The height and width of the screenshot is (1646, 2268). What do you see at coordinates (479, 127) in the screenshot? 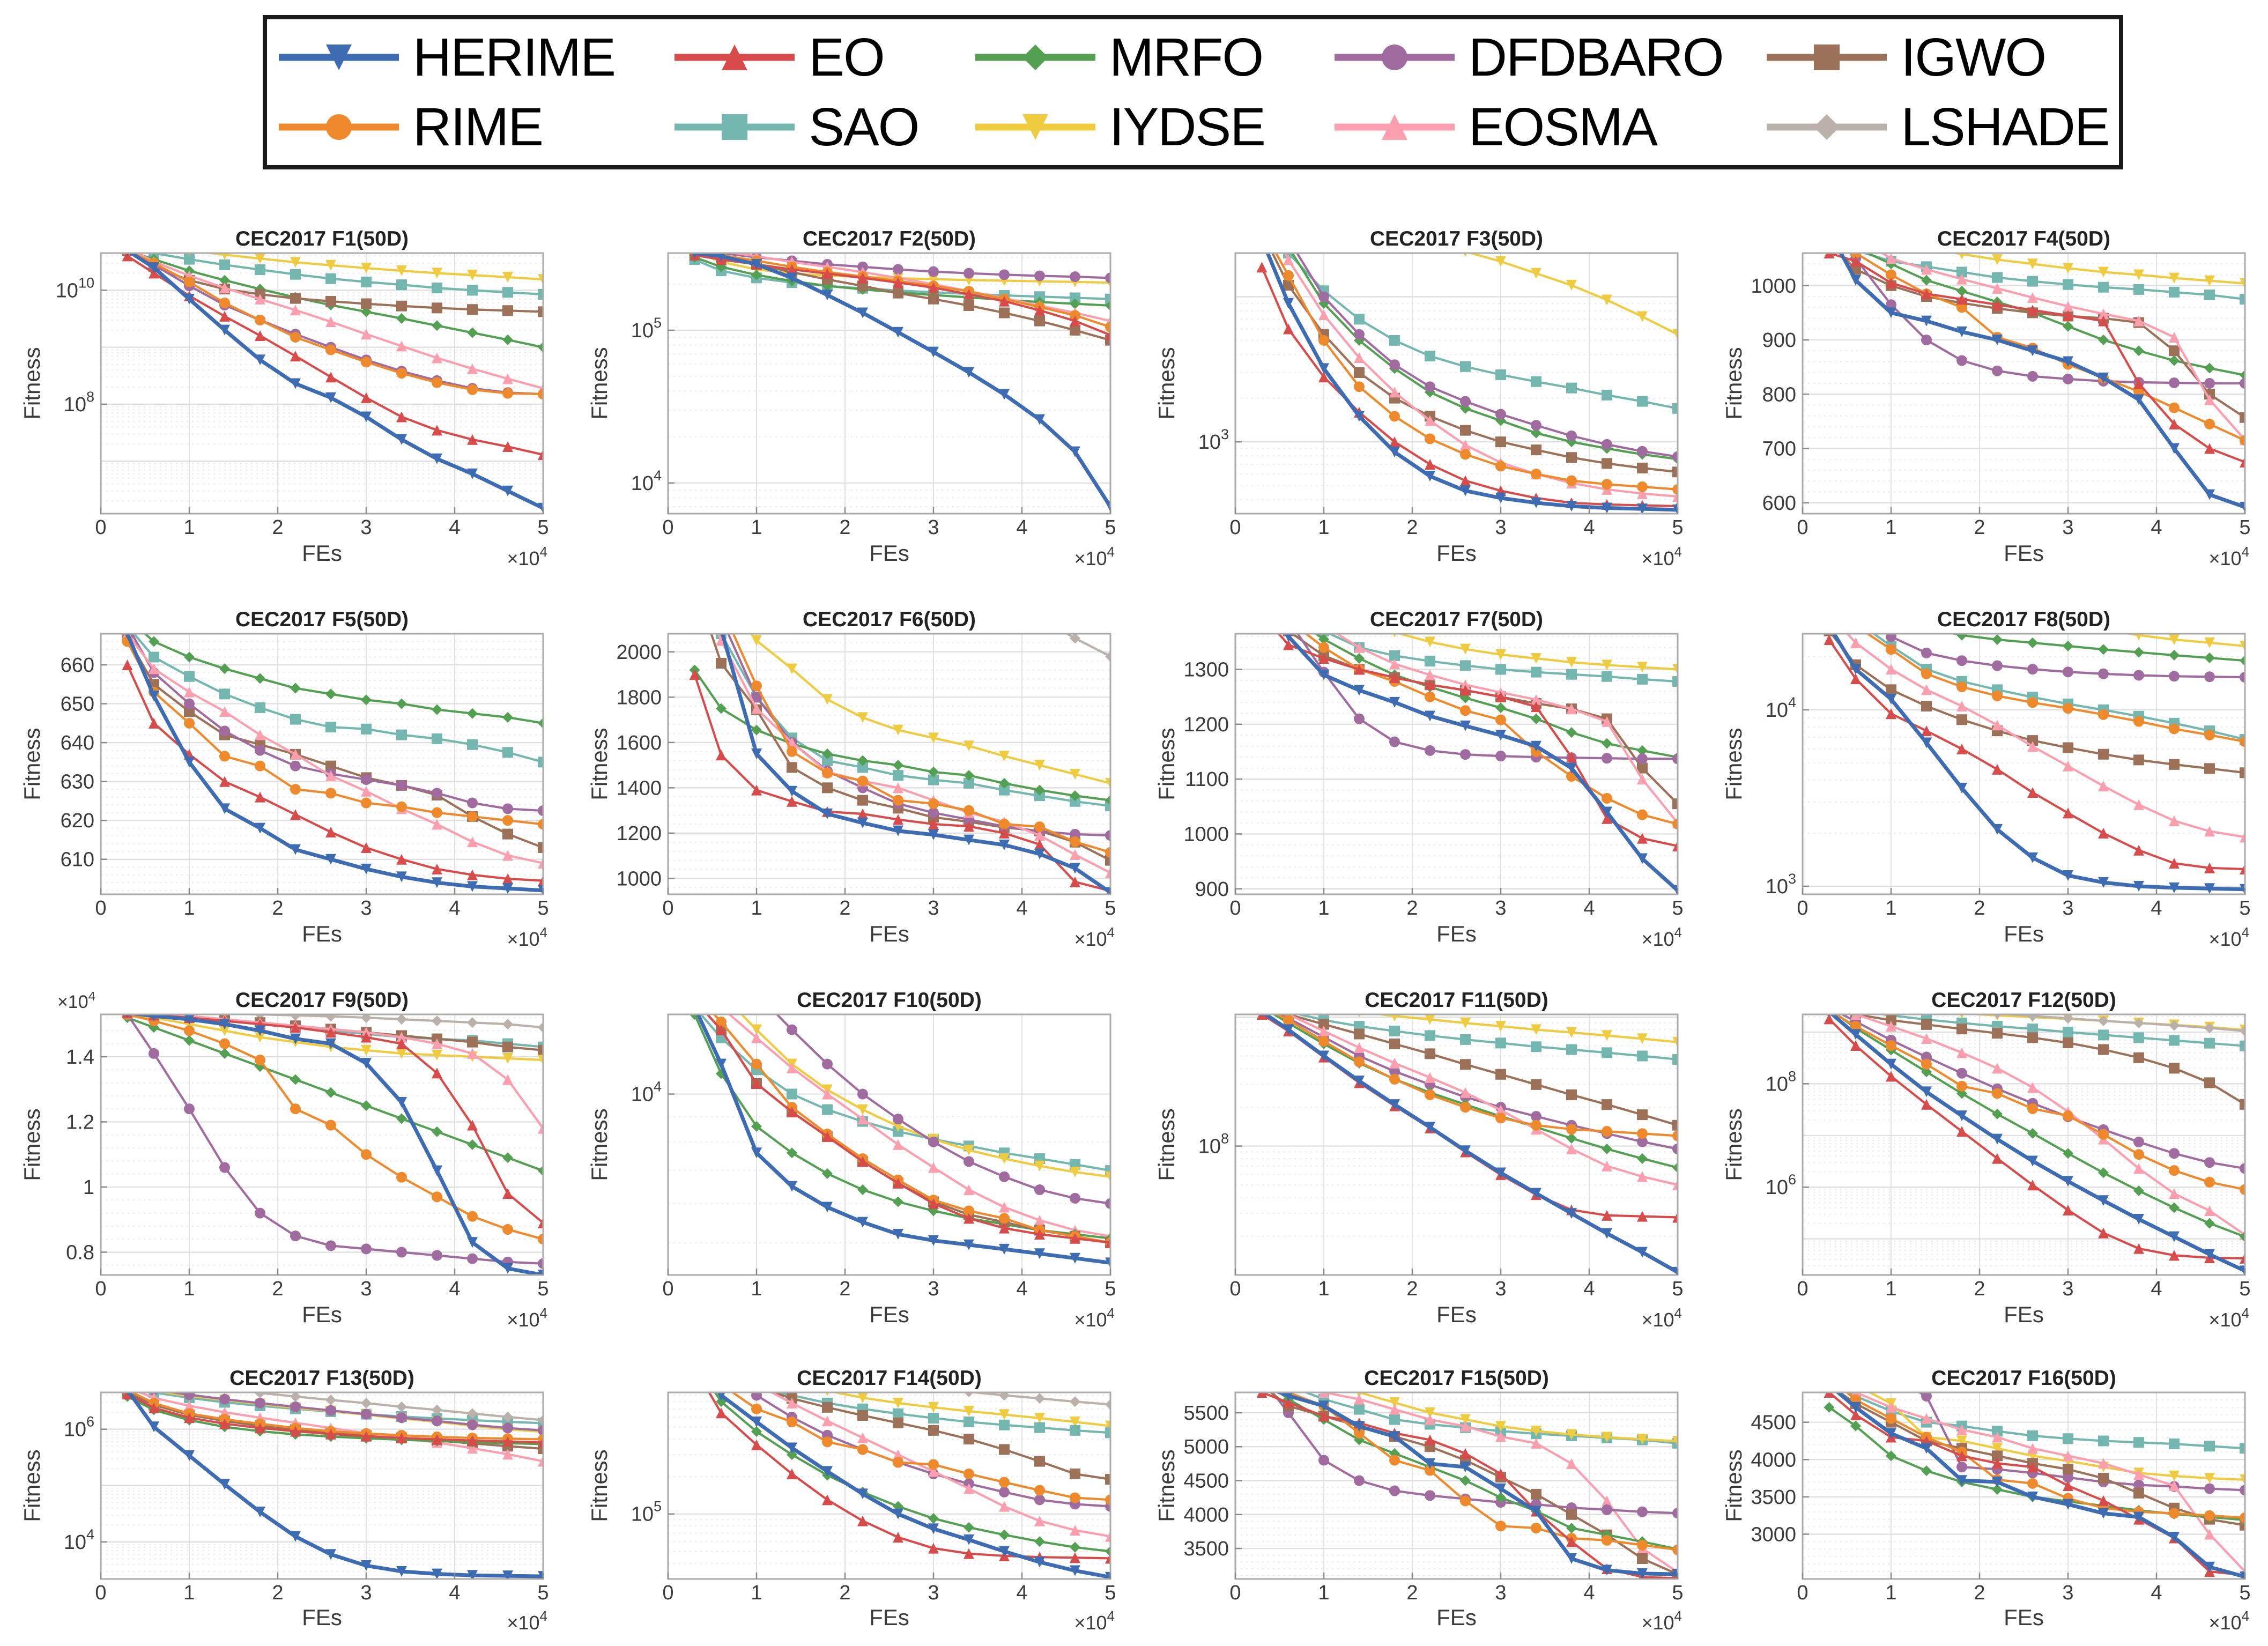
I see `legend-label: RIME` at bounding box center [479, 127].